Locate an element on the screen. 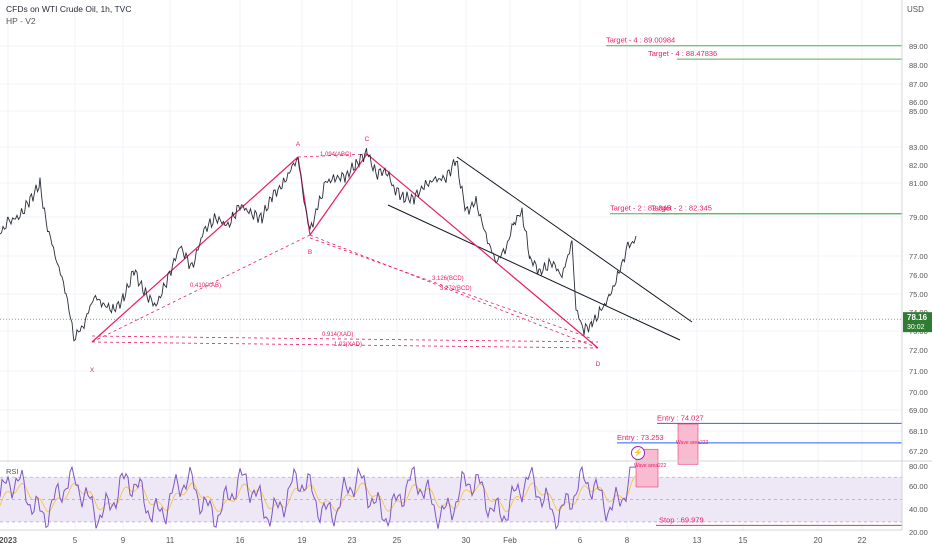  rsi-tick-label: 20.00 is located at coordinates (918, 532).